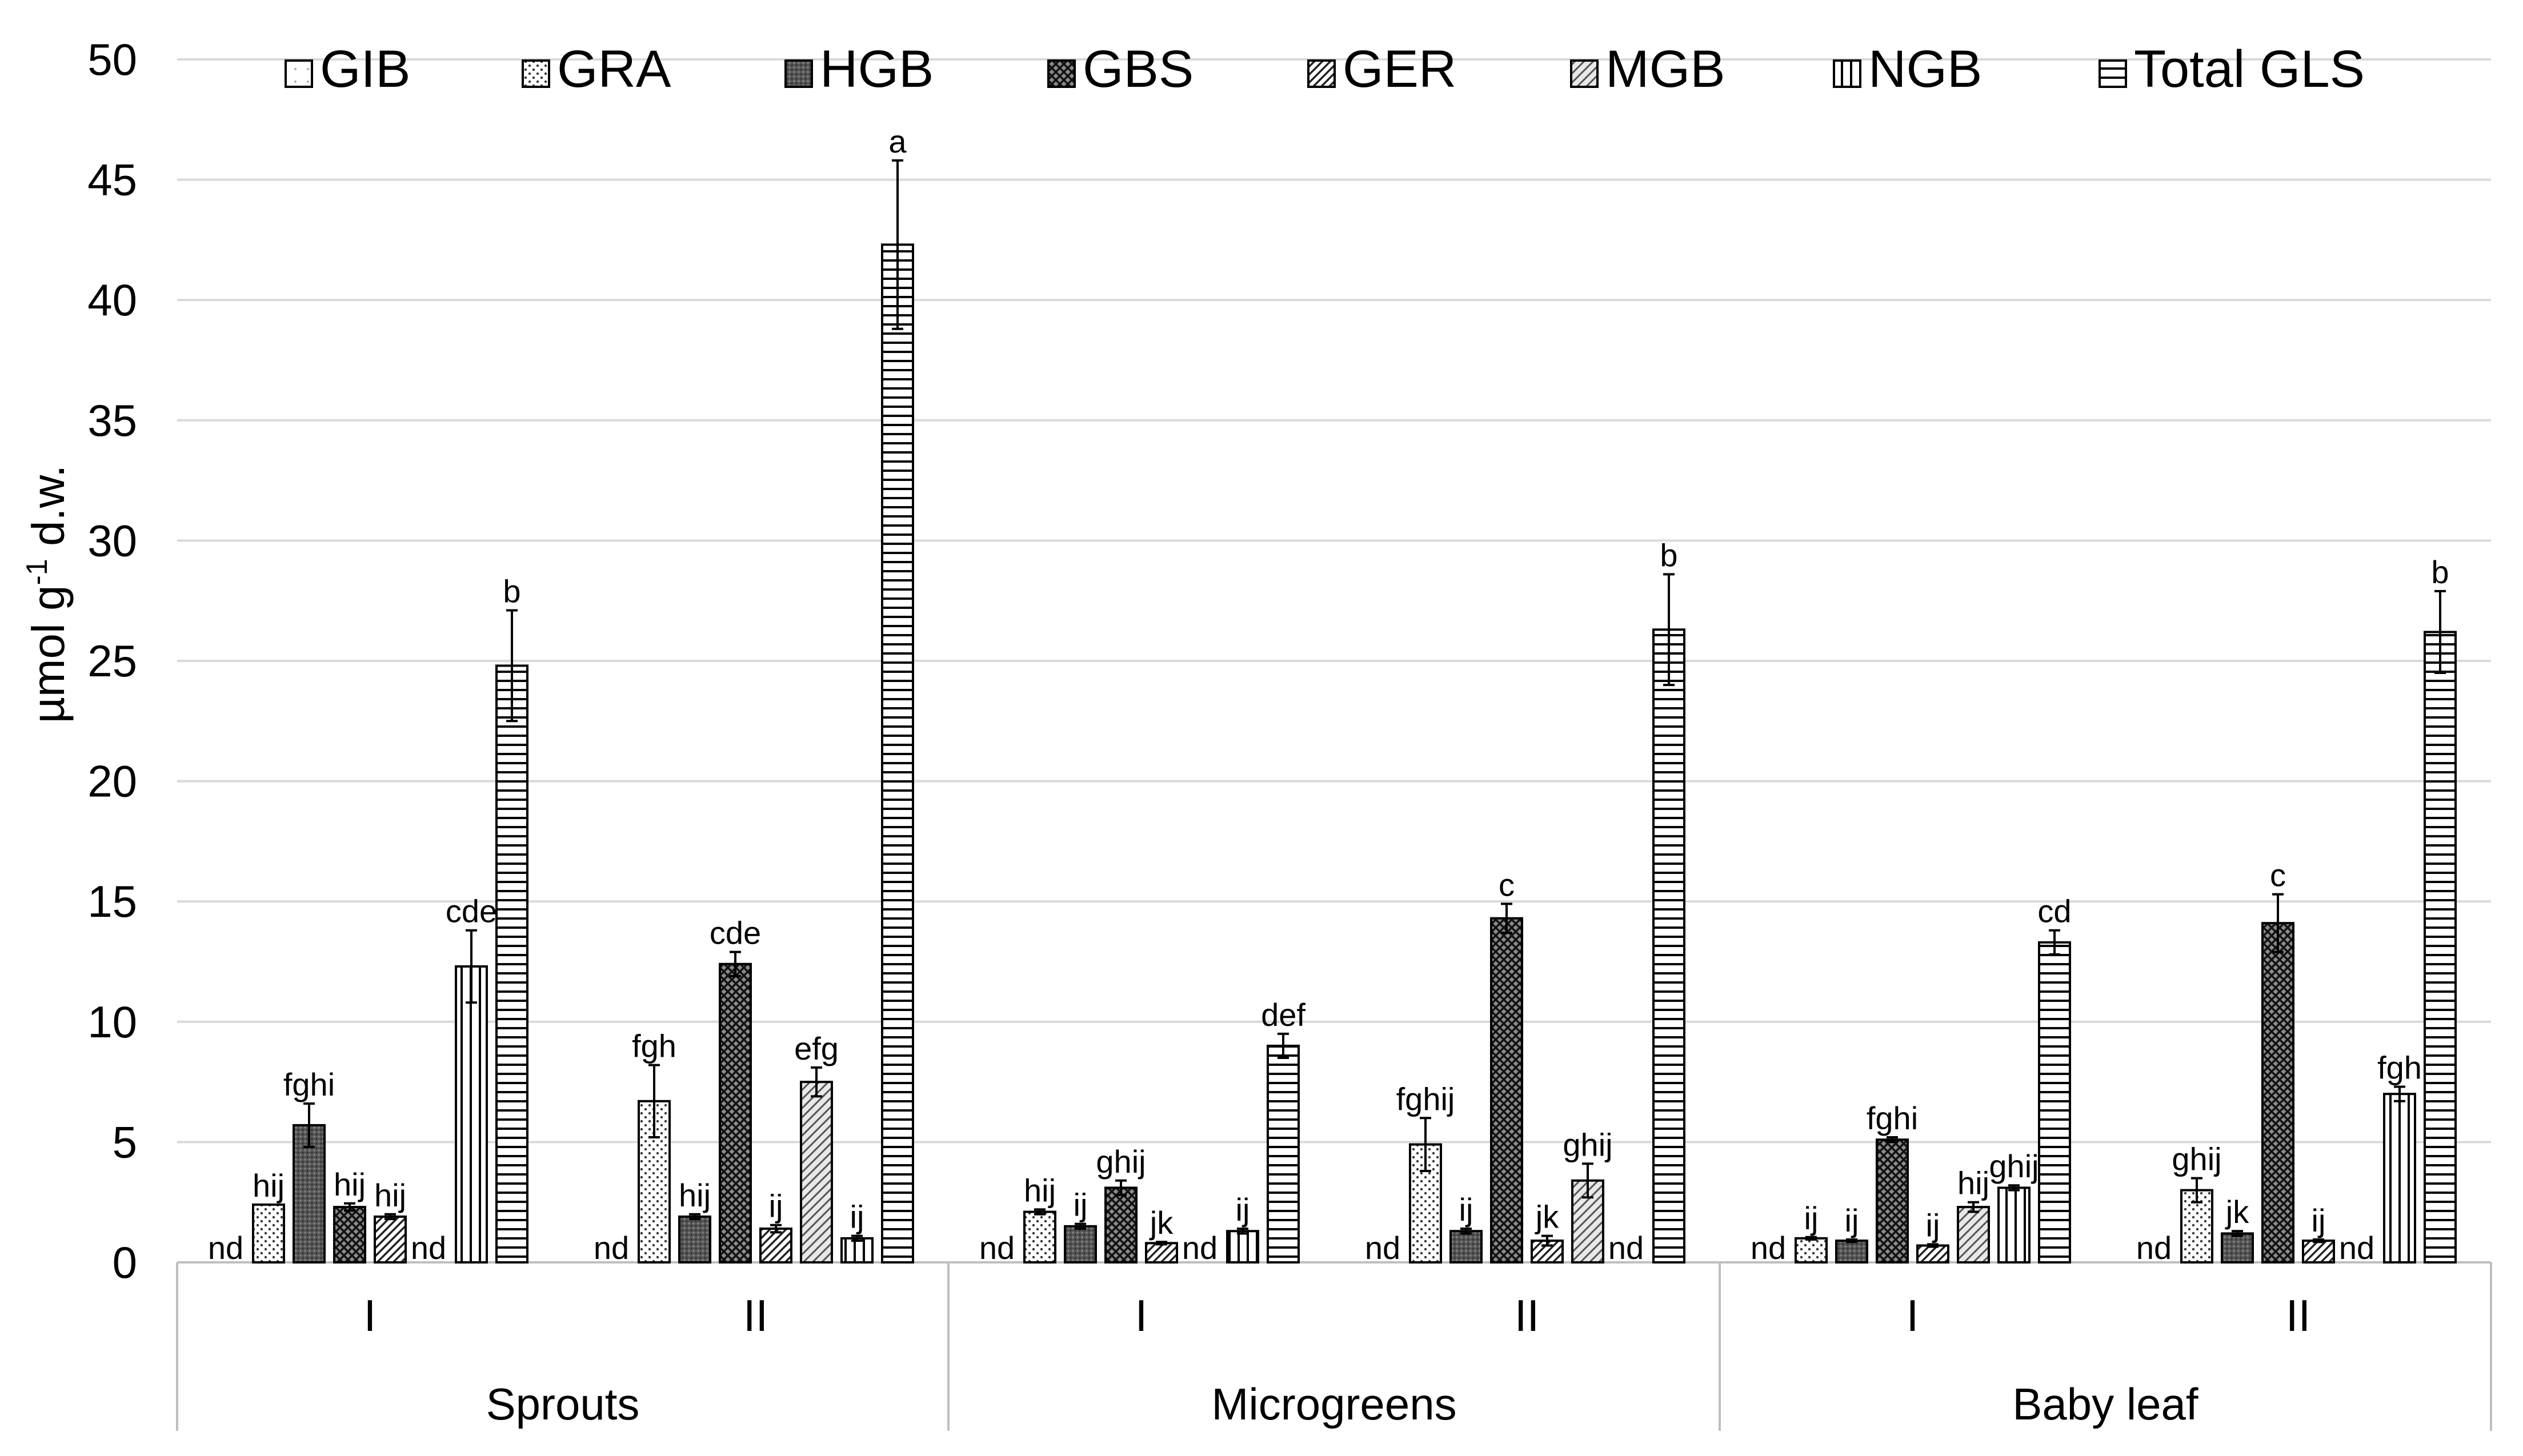 This screenshot has width=2523, height=1456. I want to click on legend: GIB GRA HGB GBS GER MGB NGB Total GLS, so click(1325, 69).